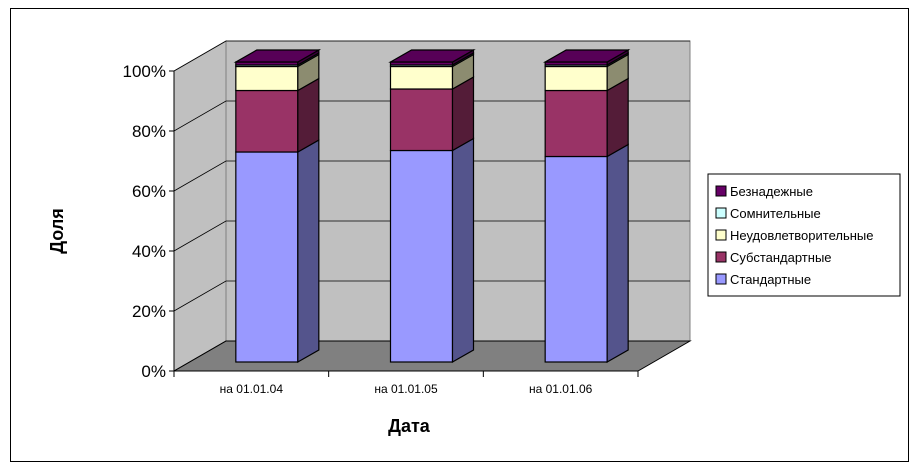 The width and height of the screenshot is (913, 468). Describe the element at coordinates (771, 191) in the screenshot. I see `legend-label: Безнадежные` at that location.